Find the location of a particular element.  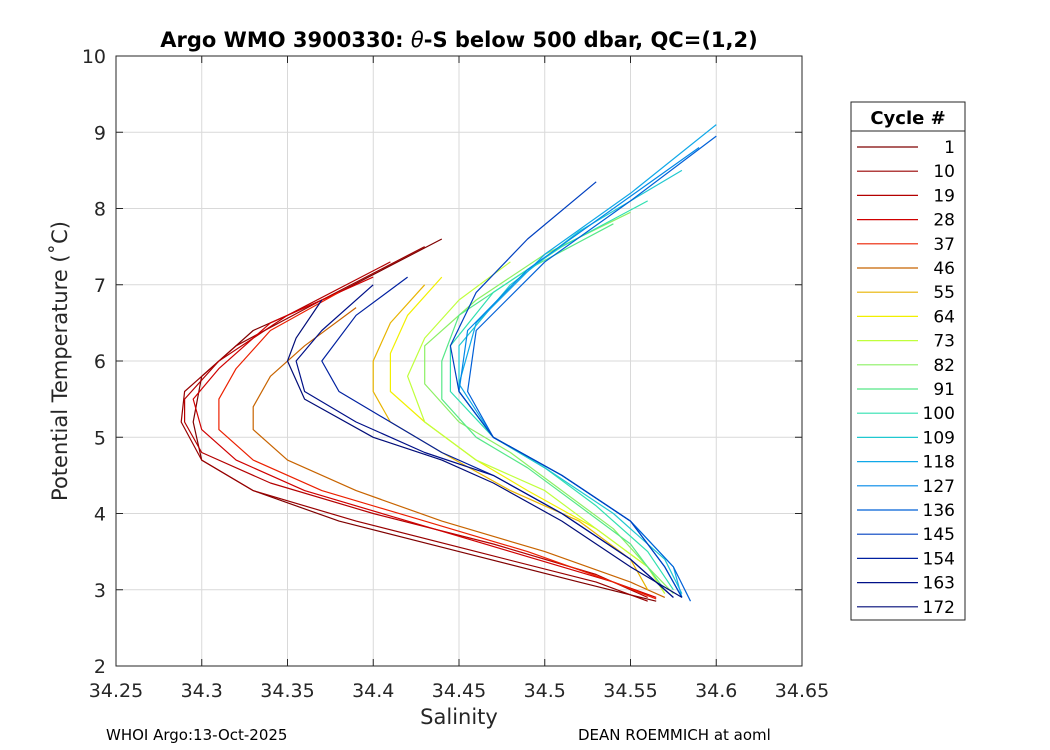

footer-right: DEAN ROEMMICH at aoml is located at coordinates (674, 735).